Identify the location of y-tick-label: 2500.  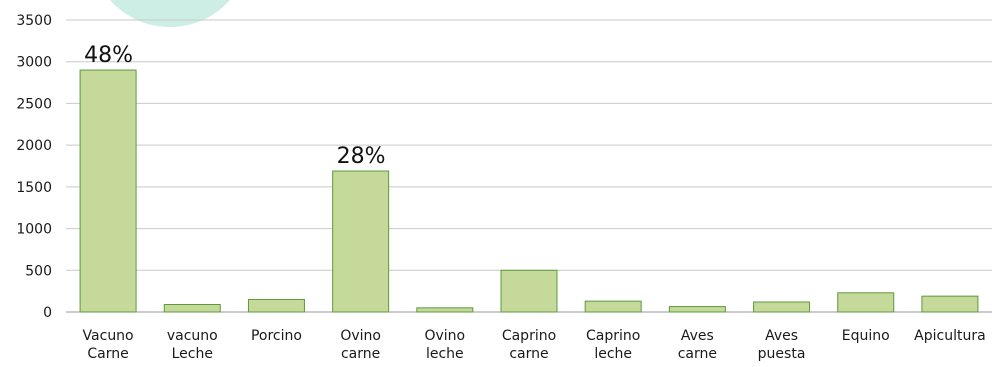
(34, 104).